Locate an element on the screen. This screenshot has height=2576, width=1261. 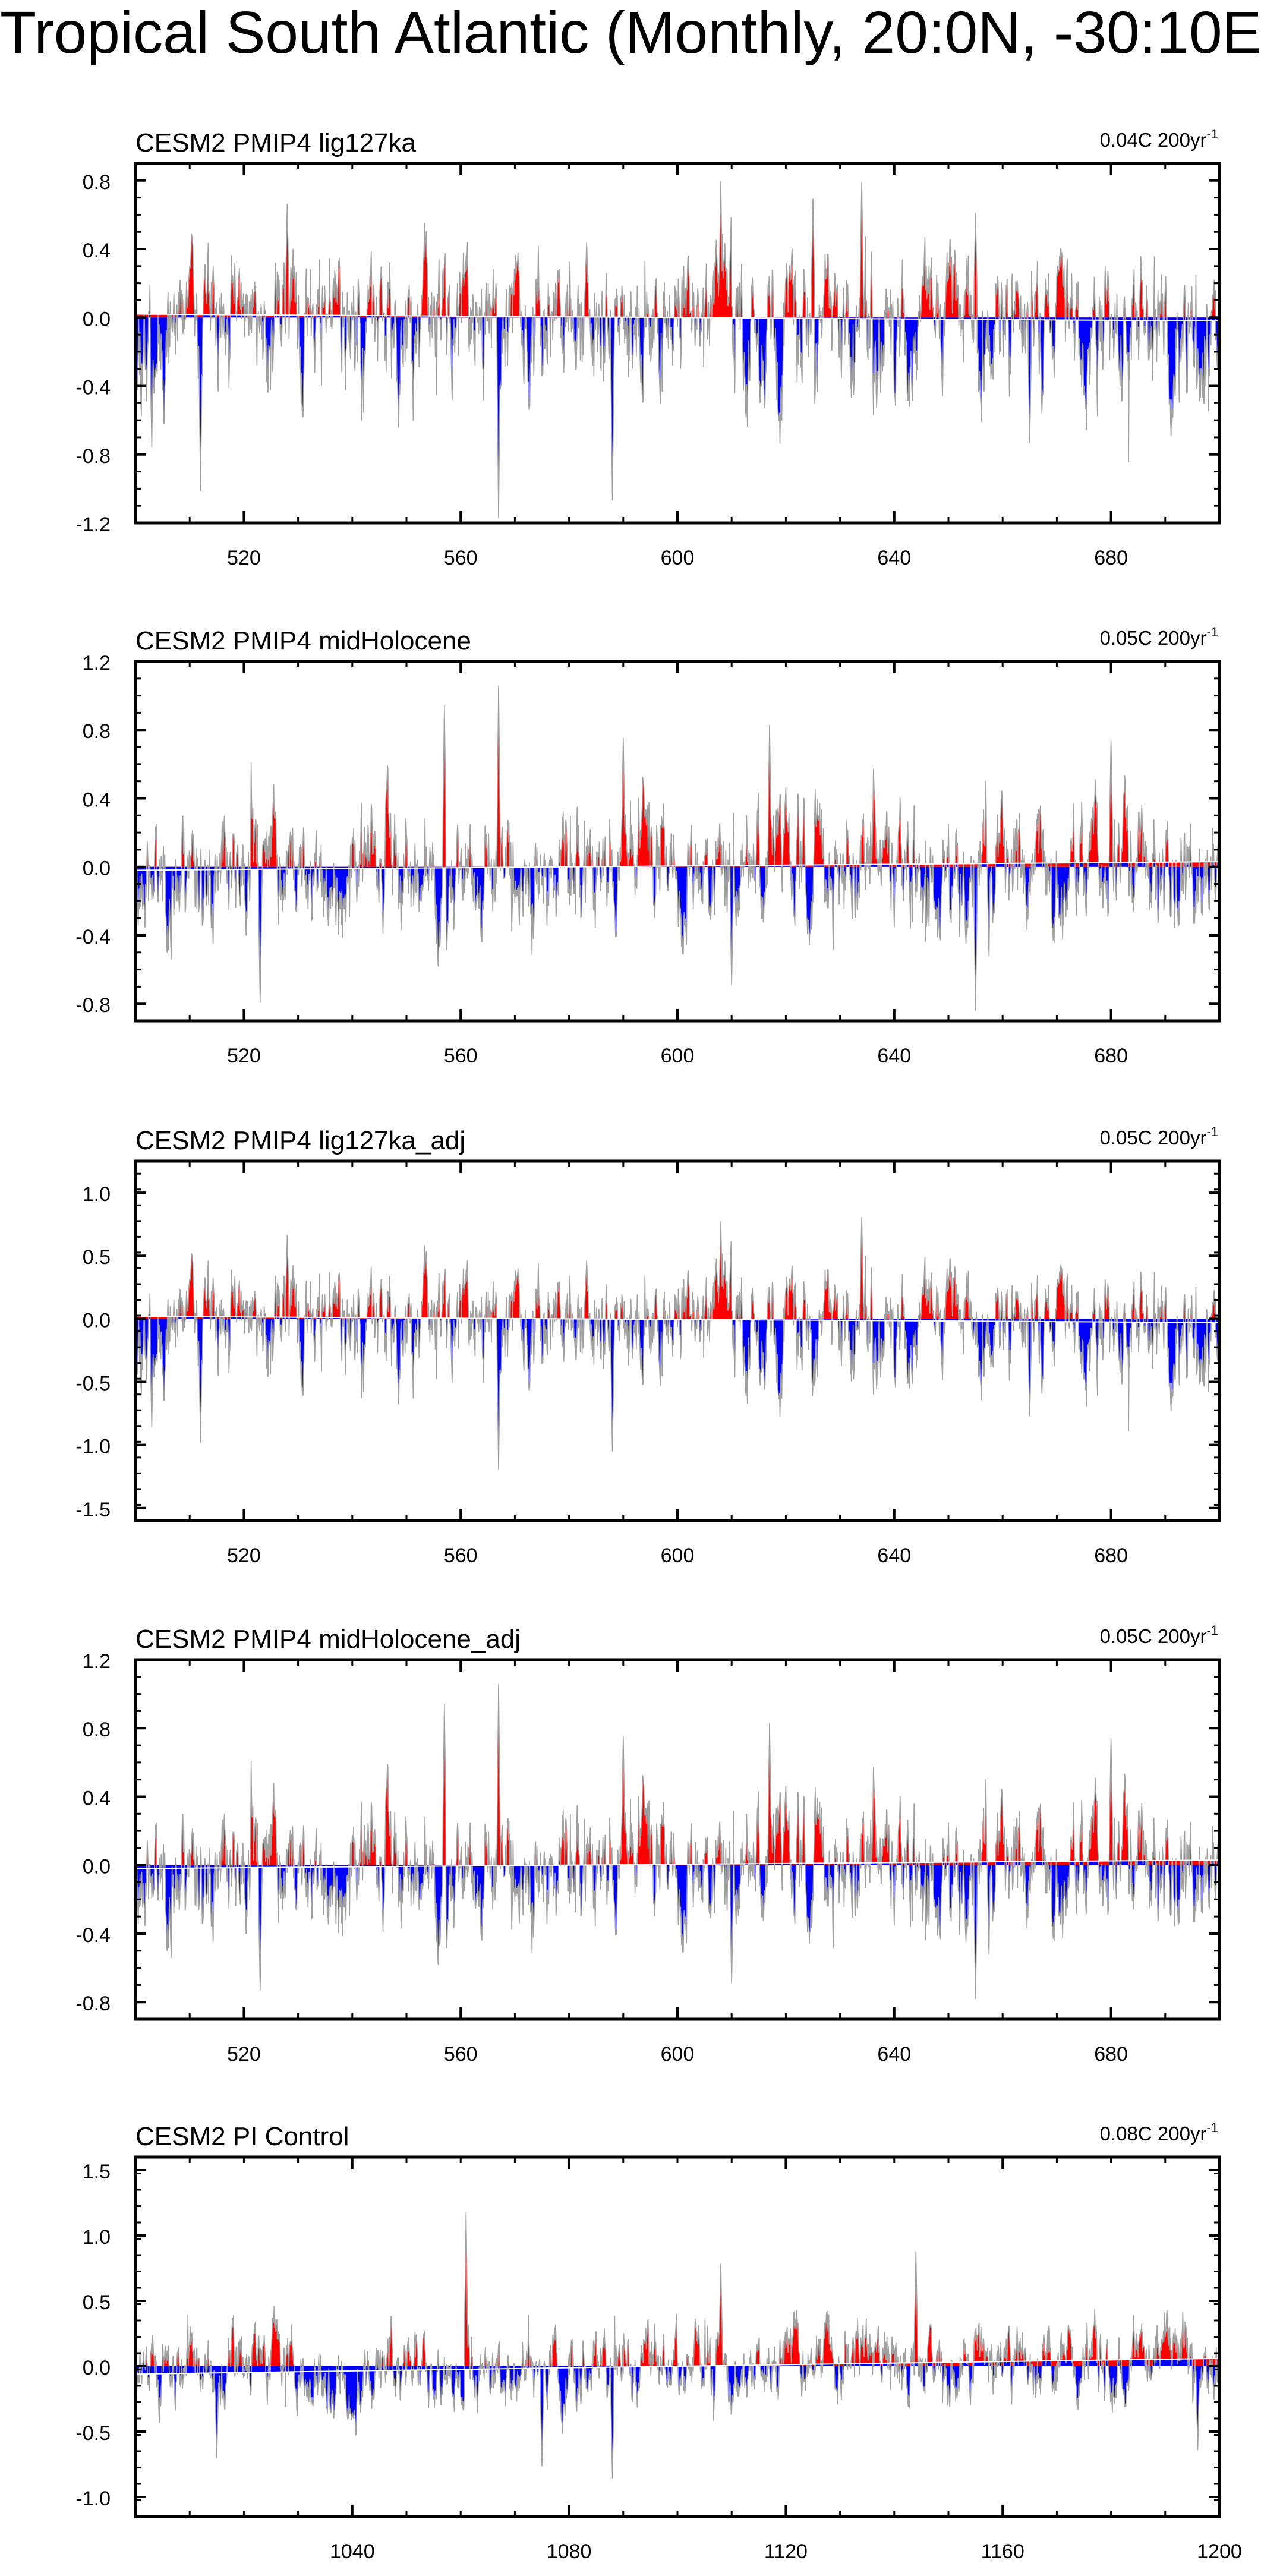
trend-value: 0.04C 200yr is located at coordinates (1153, 140).